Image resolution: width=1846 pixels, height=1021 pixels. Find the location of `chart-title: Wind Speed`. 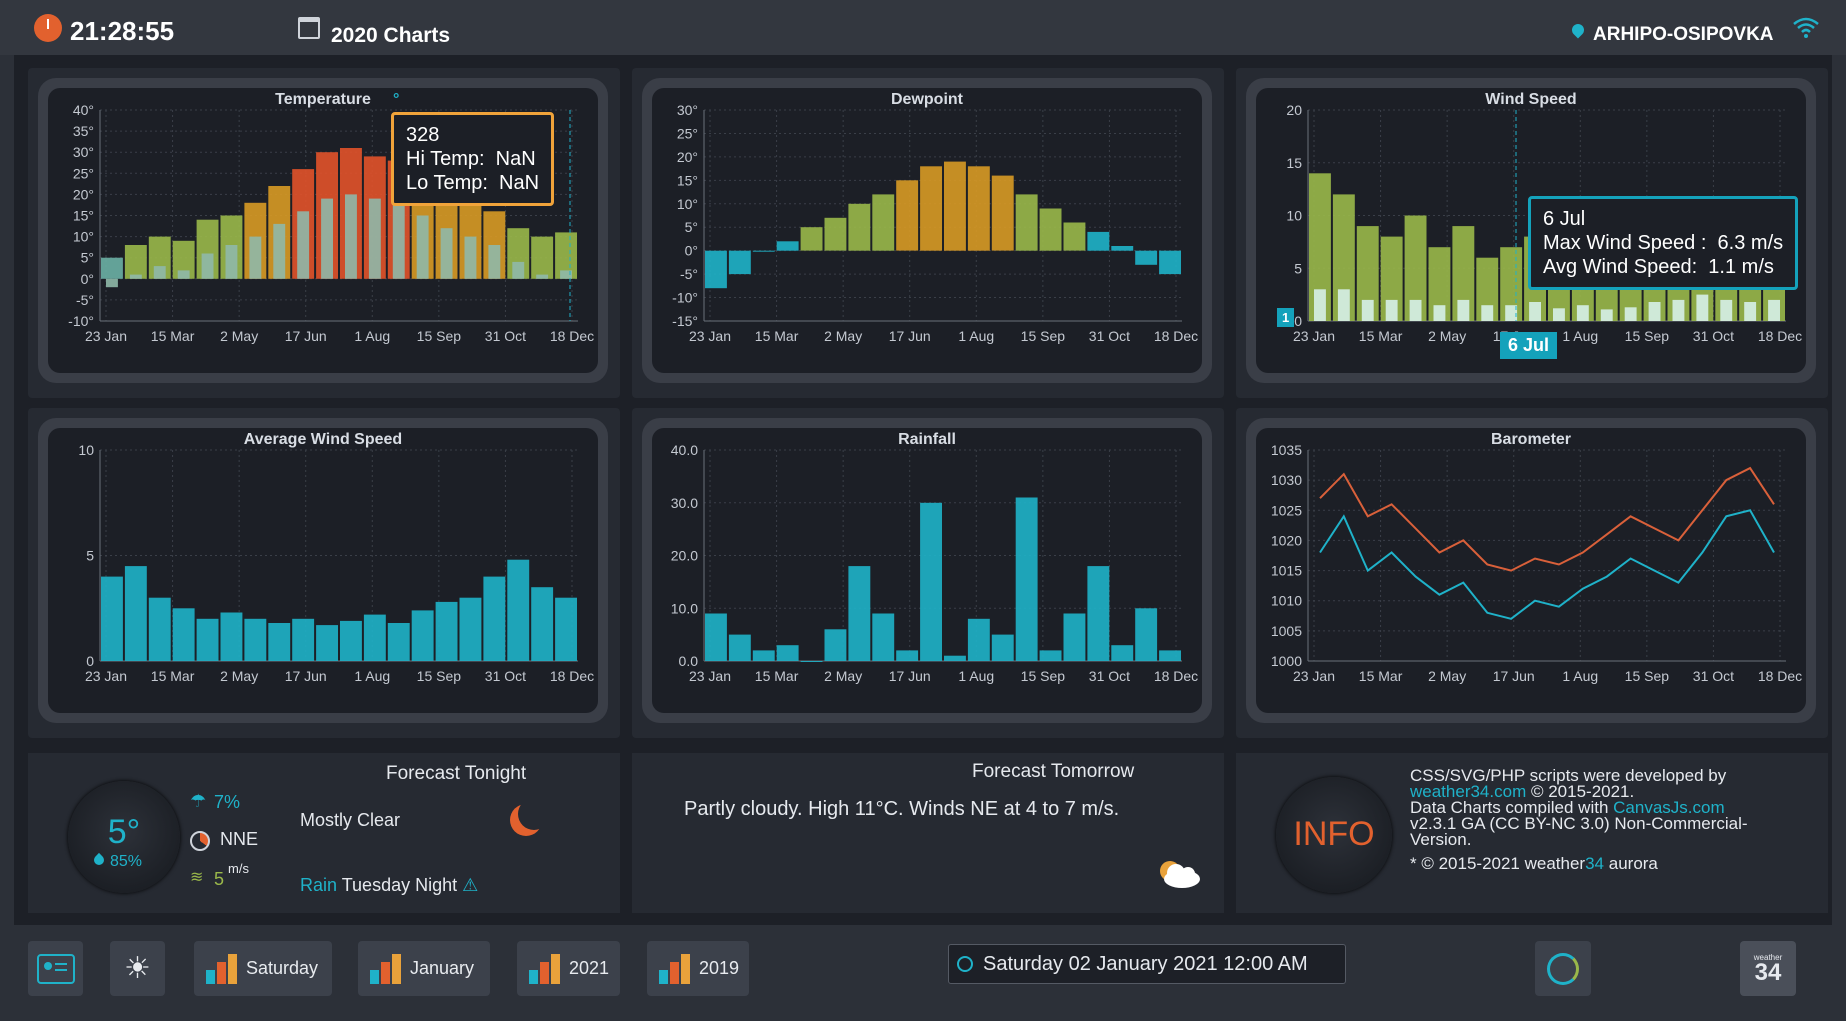

chart-title: Wind Speed is located at coordinates (1530, 99).